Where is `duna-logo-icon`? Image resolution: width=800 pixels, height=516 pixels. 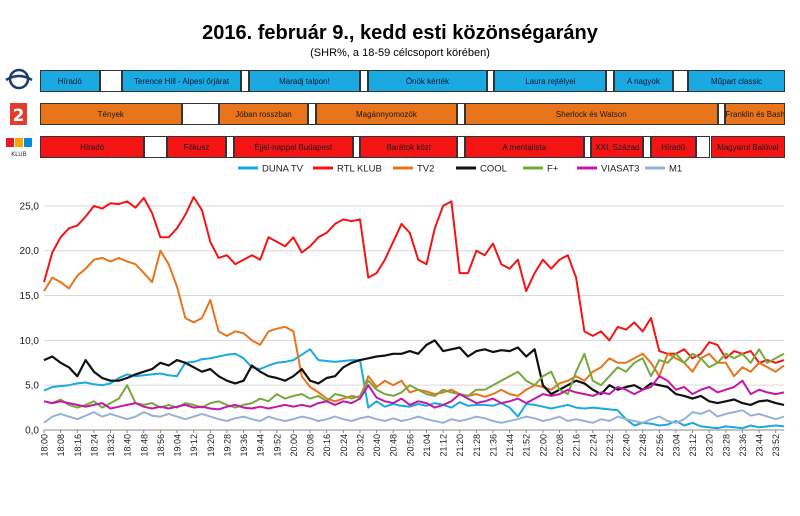 duna-logo-icon is located at coordinates (19, 79).